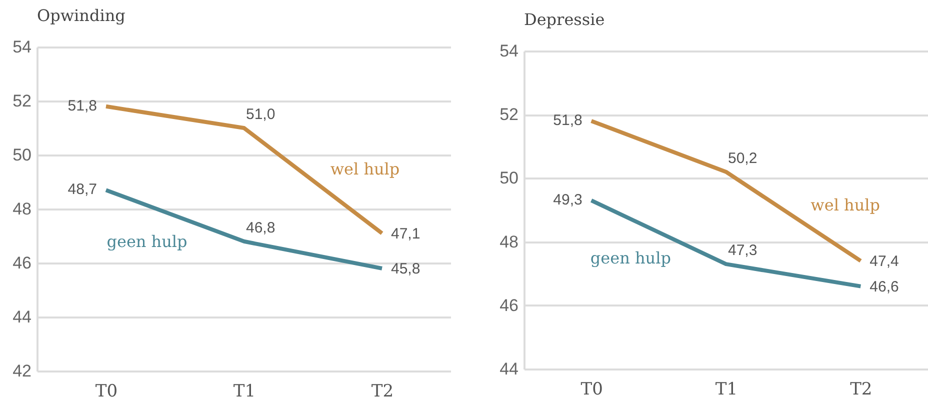 The height and width of the screenshot is (402, 928). Describe the element at coordinates (22, 371) in the screenshot. I see `y-tick-label: 42` at that location.